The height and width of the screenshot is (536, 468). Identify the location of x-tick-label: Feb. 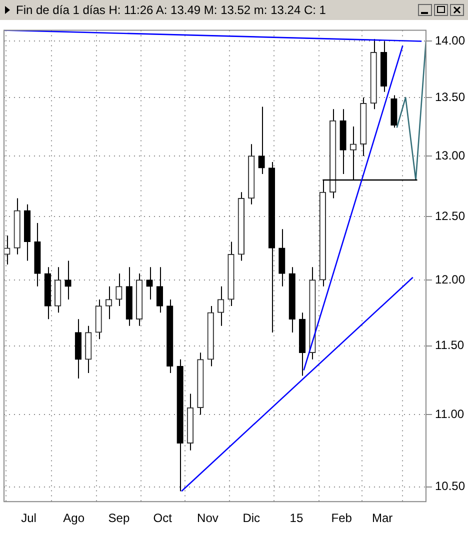
(341, 518).